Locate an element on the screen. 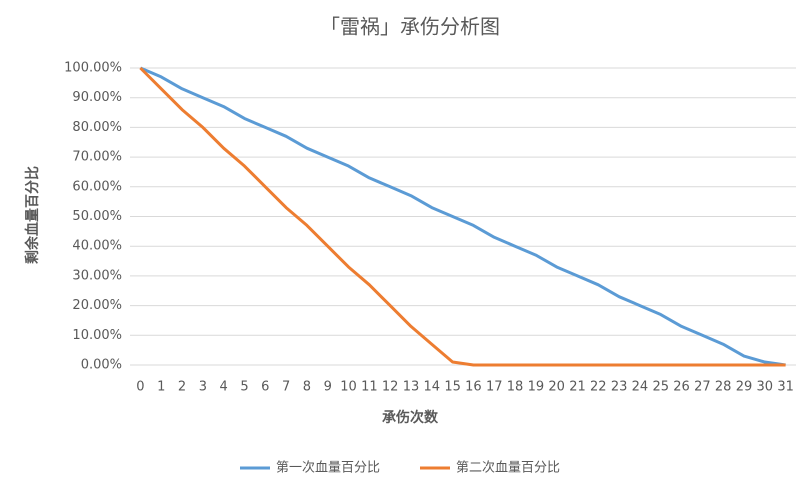 The height and width of the screenshot is (492, 807). x-axis-title: 承伤次数 is located at coordinates (410, 417).